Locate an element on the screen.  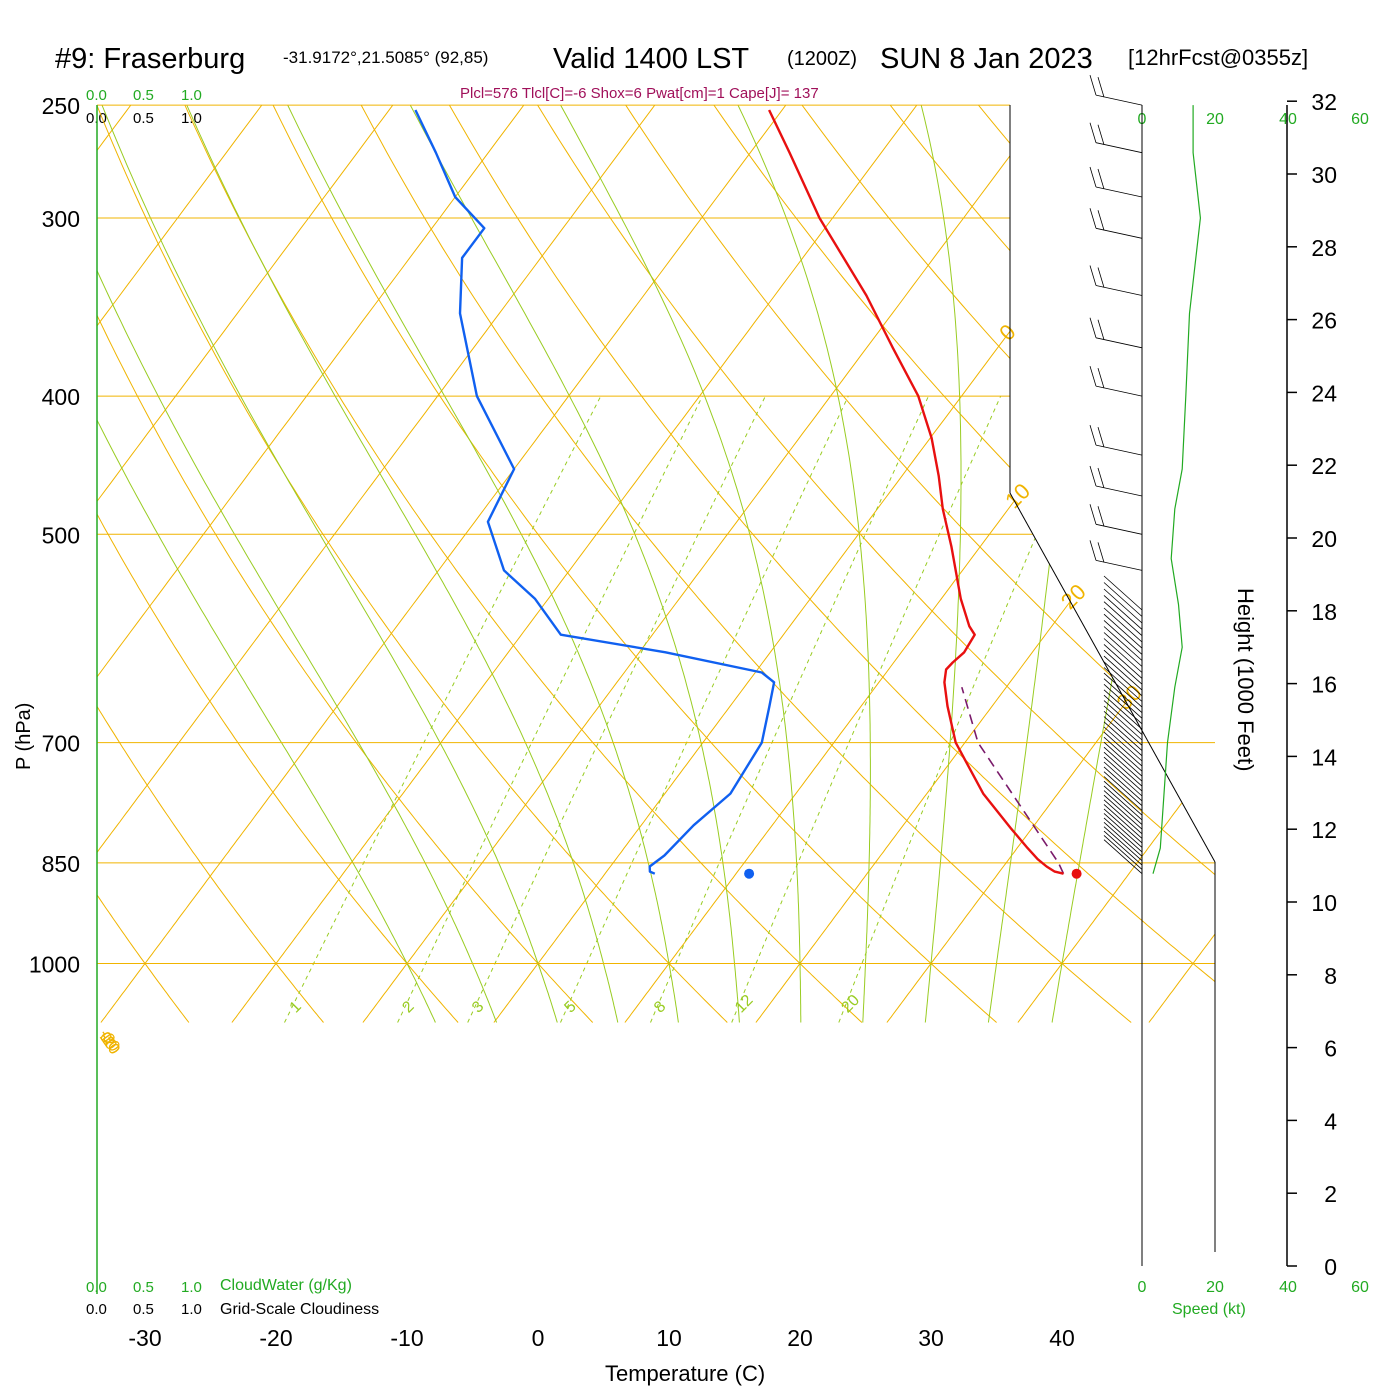
height-tick-label: 8 is located at coordinates (1330, 976).